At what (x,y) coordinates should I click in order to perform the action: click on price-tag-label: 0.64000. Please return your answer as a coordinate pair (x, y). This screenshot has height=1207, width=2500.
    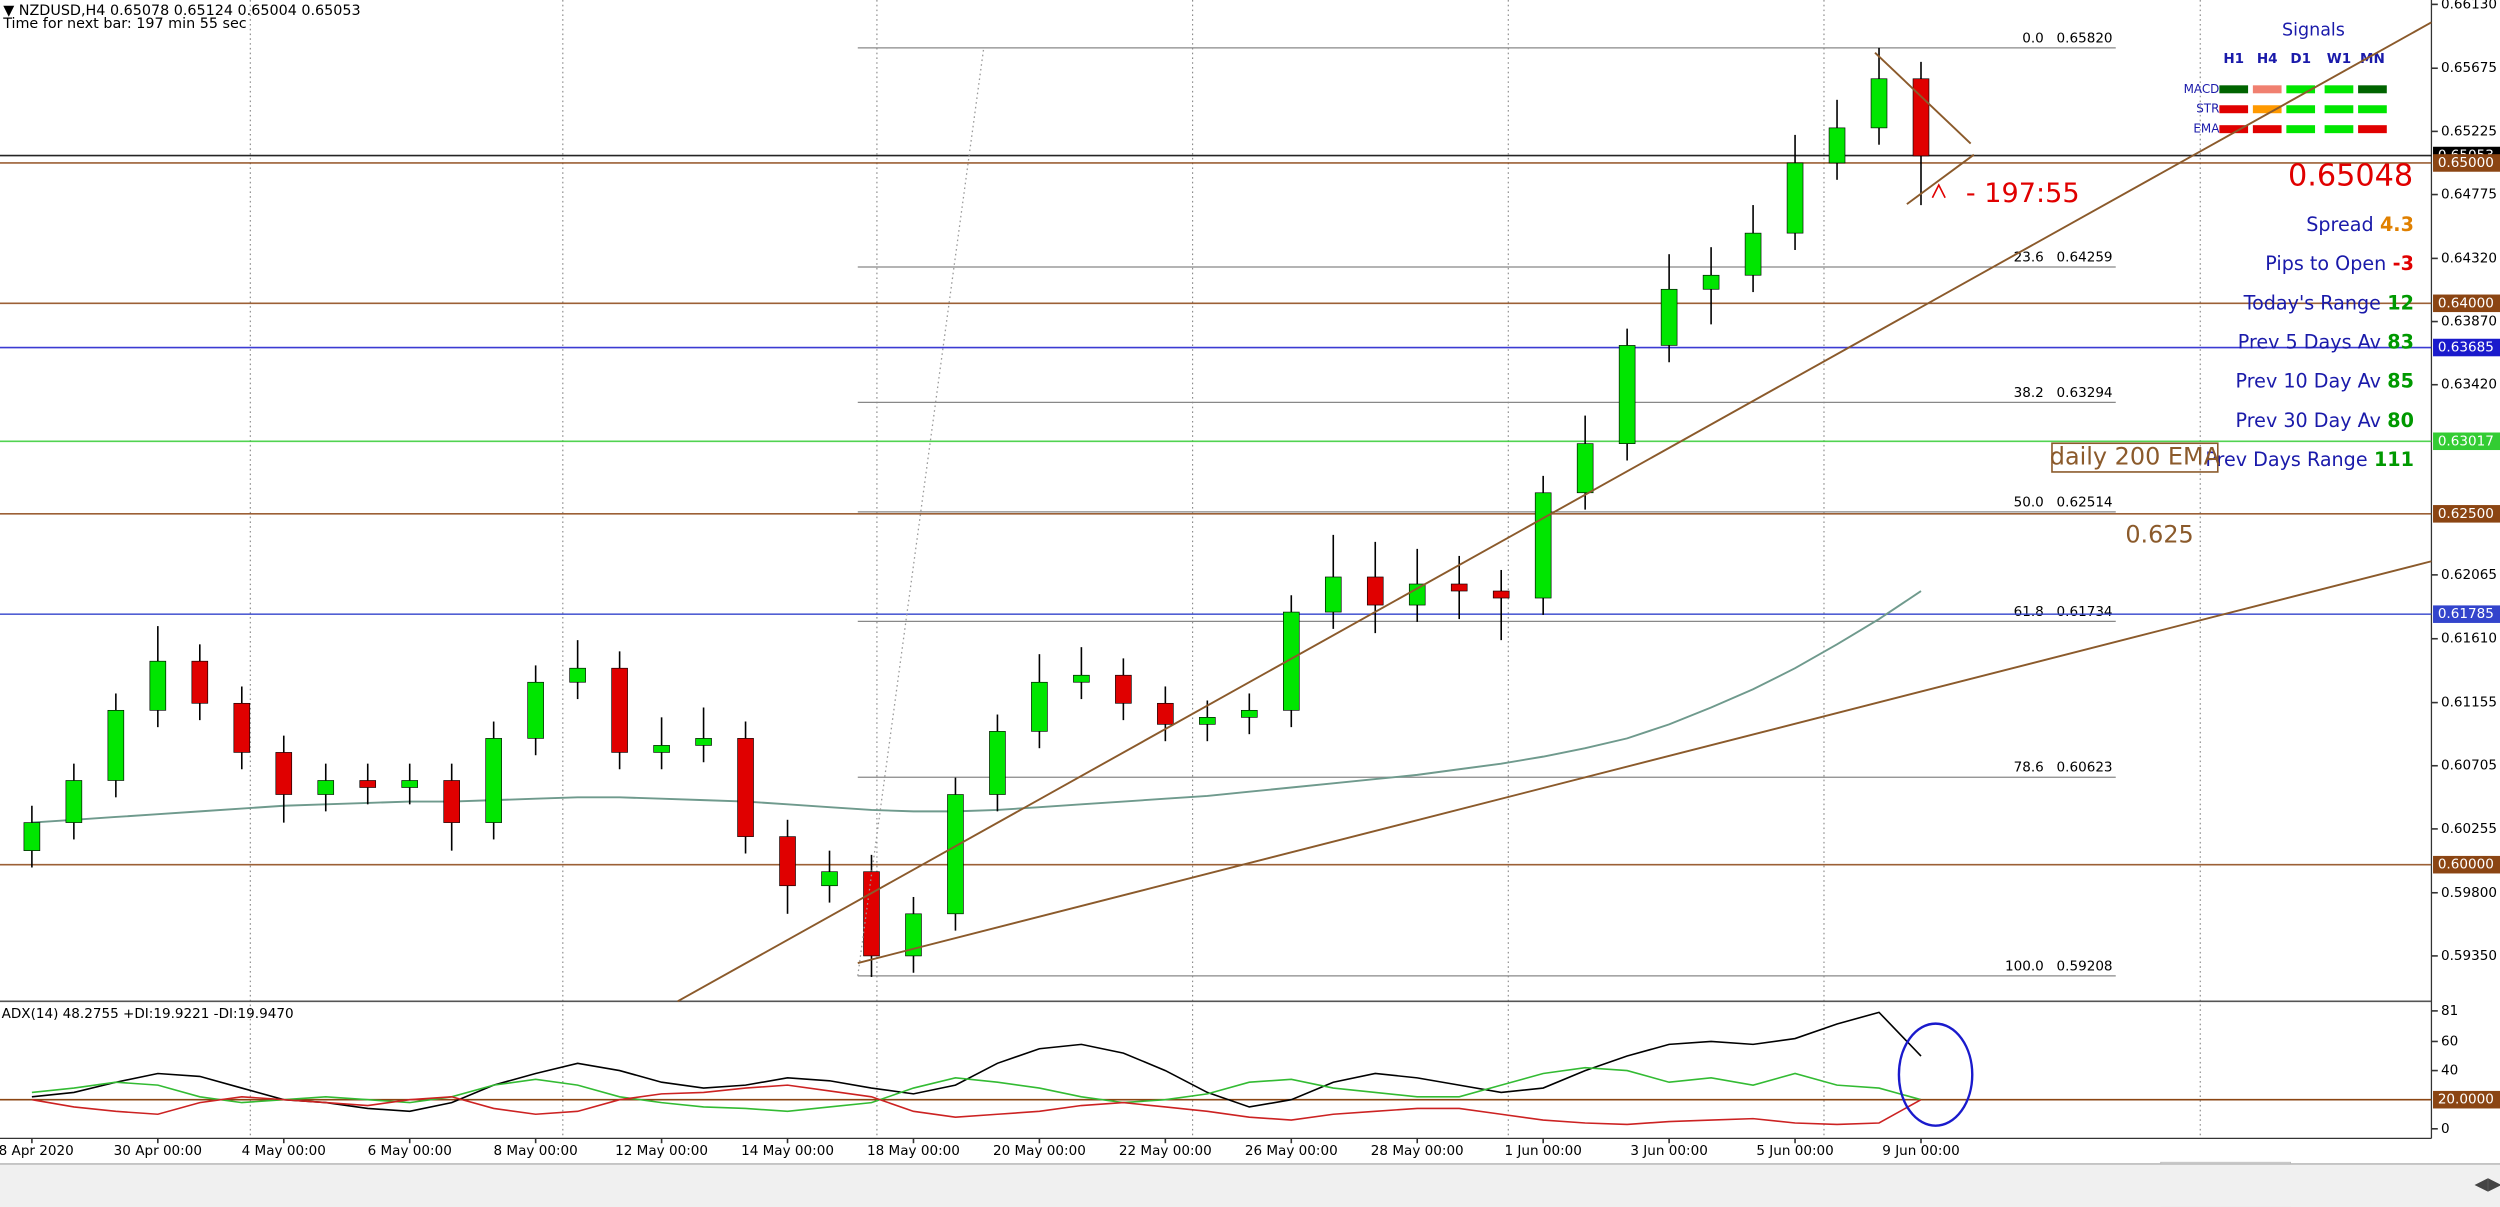
    Looking at the image, I should click on (2466, 303).